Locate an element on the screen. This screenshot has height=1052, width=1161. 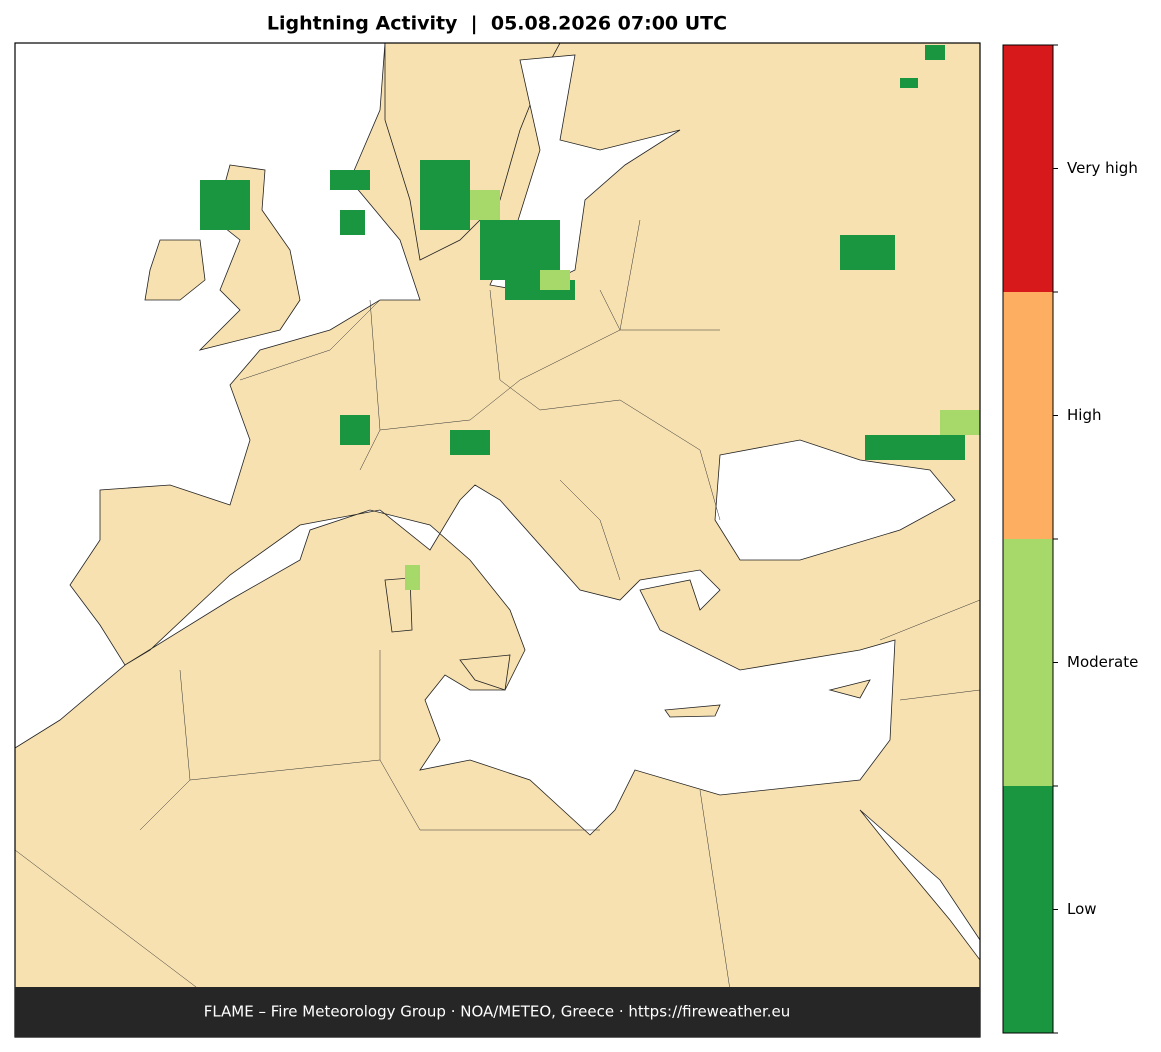
footer-bar is located at coordinates (497, 1012).